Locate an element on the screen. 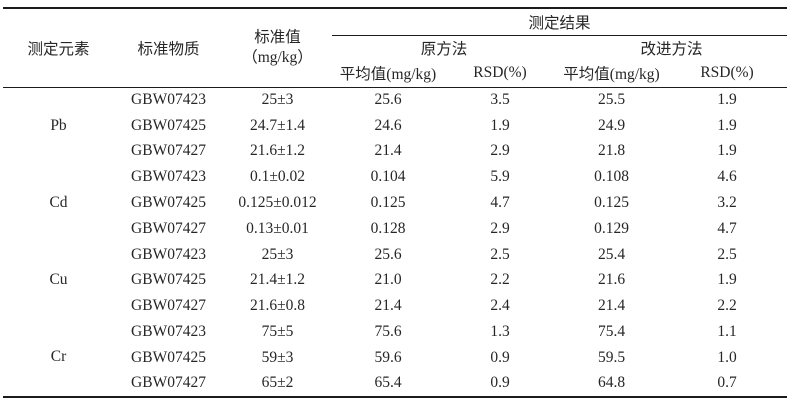 This screenshot has height=407, width=790. improved-rsd-cell: 1.1 is located at coordinates (727, 332).